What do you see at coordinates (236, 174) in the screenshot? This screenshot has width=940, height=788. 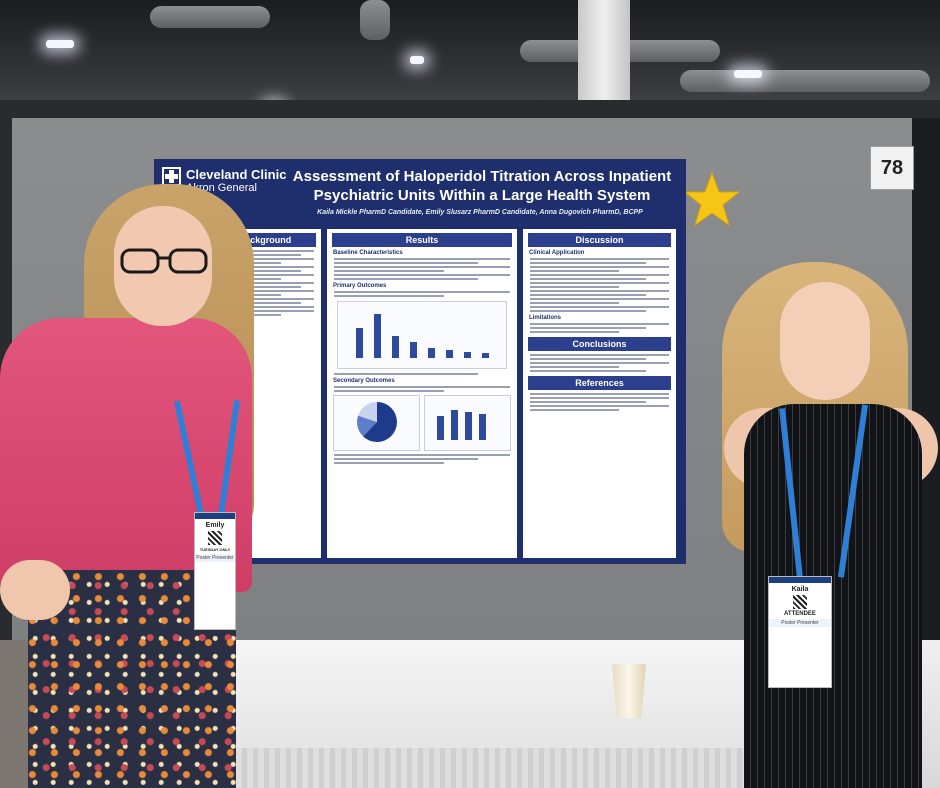 I see `logo-name: Cleveland Clinic` at bounding box center [236, 174].